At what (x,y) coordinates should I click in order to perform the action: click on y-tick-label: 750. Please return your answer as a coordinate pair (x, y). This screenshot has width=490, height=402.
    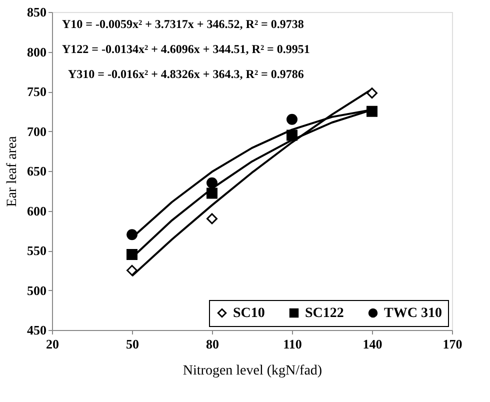
    Looking at the image, I should click on (36, 91).